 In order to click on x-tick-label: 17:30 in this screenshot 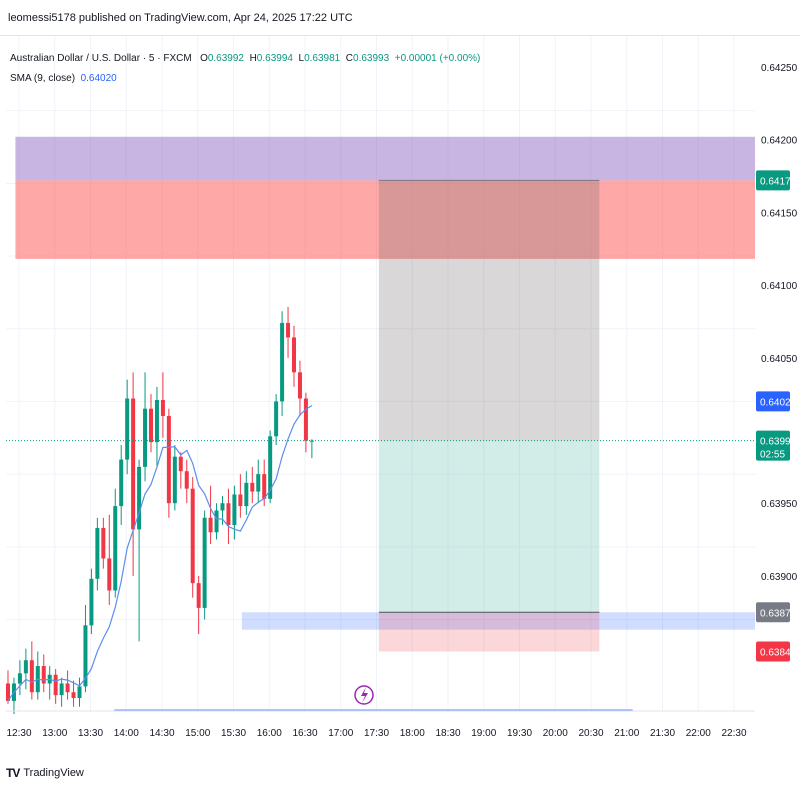, I will do `click(376, 733)`.